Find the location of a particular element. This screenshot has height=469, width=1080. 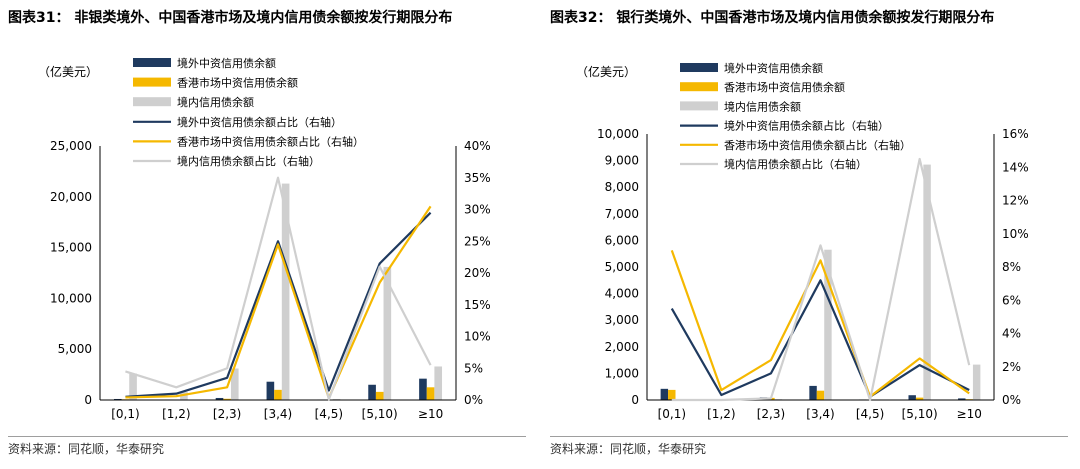

y-tick-label: 4,000 is located at coordinates (622, 294).